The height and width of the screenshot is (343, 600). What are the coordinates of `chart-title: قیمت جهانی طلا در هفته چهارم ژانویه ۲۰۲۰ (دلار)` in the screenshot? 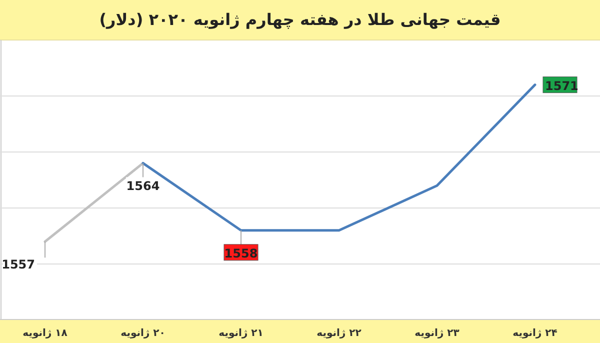 It's located at (300, 19).